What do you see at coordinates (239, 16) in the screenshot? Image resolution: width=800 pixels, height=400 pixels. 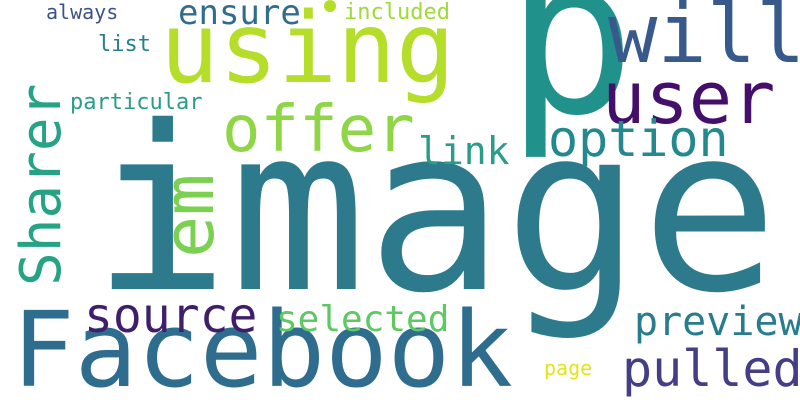 I see `word-ensure: ensure` at bounding box center [239, 16].